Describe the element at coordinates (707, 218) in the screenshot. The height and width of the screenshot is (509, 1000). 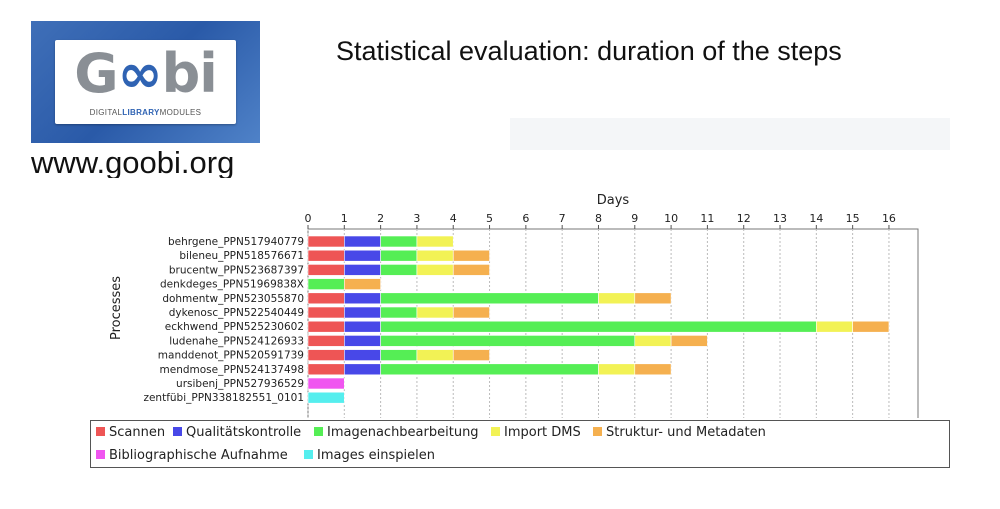
I see `x-tick-label: 11` at that location.